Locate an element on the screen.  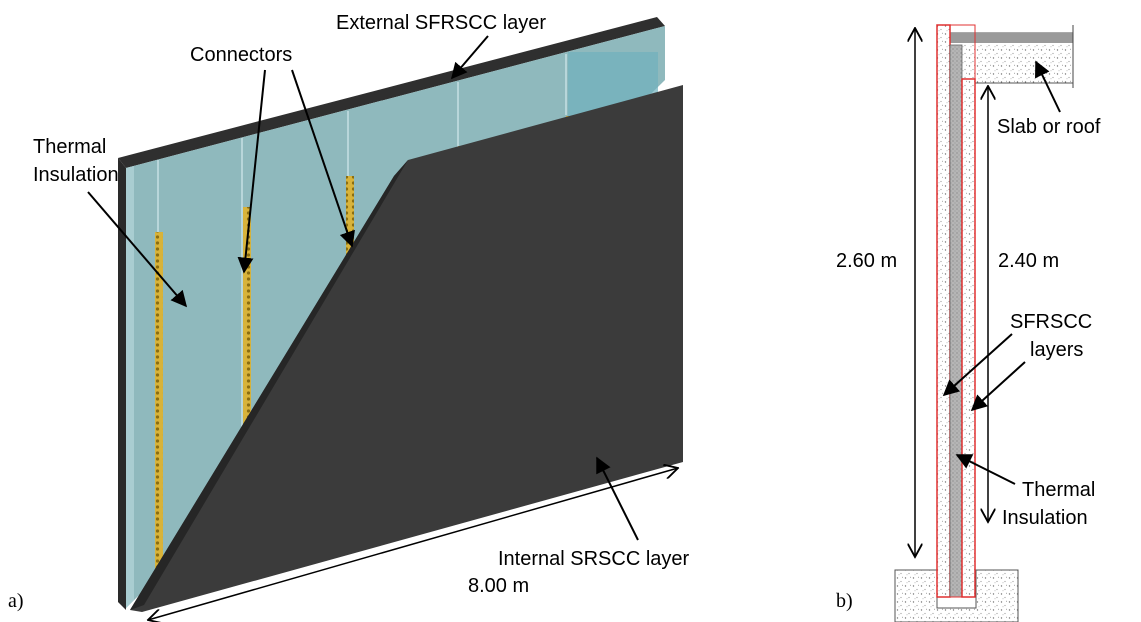
panel-a-tag: a) is located at coordinates (16, 601).